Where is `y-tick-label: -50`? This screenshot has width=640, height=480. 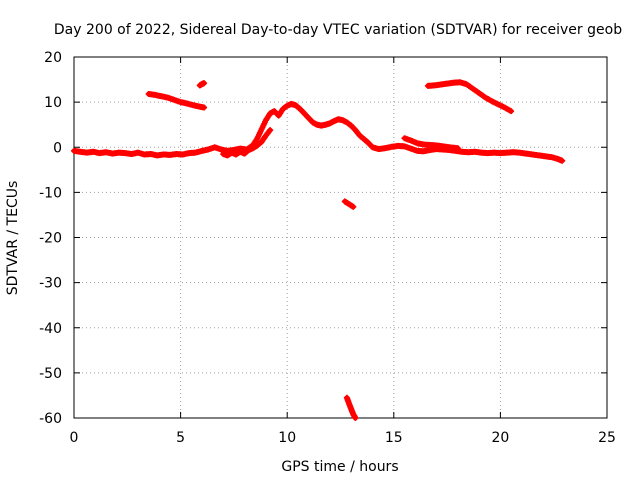
y-tick-label: -50 is located at coordinates (50, 374).